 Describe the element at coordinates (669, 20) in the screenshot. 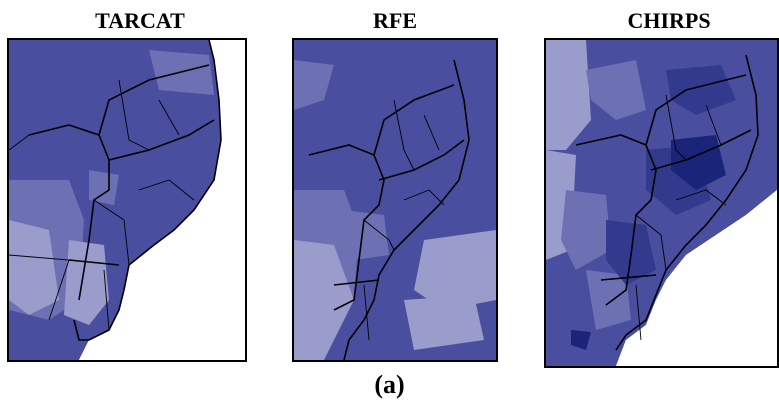

I see `panel-title-chirps: CHIRPS` at that location.